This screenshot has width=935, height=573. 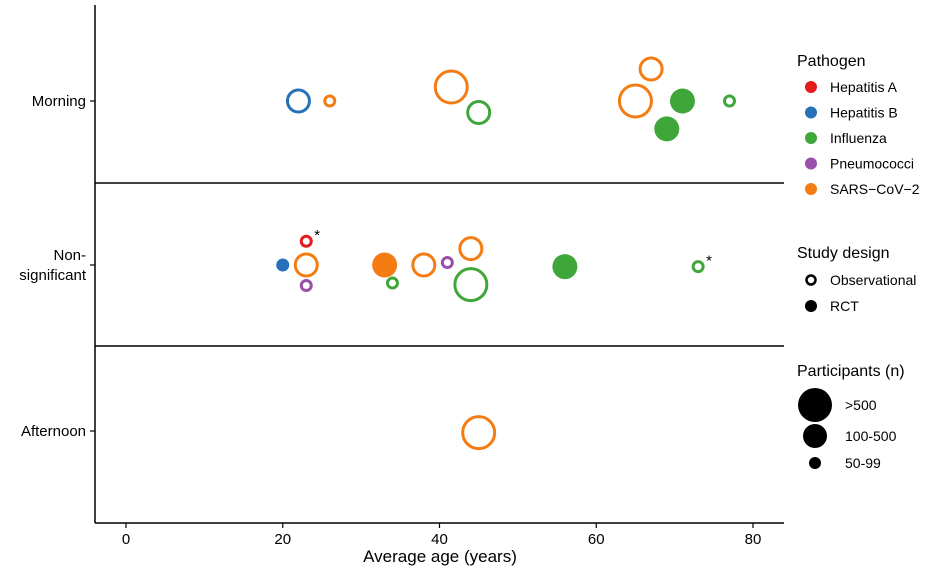 I want to click on legend-label-design: RCT, so click(x=844, y=306).